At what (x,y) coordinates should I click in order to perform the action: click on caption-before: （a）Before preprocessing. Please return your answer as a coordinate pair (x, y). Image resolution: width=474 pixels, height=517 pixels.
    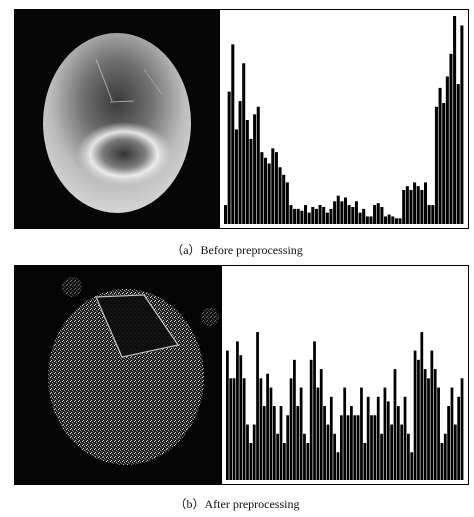
    Looking at the image, I should click on (237, 250).